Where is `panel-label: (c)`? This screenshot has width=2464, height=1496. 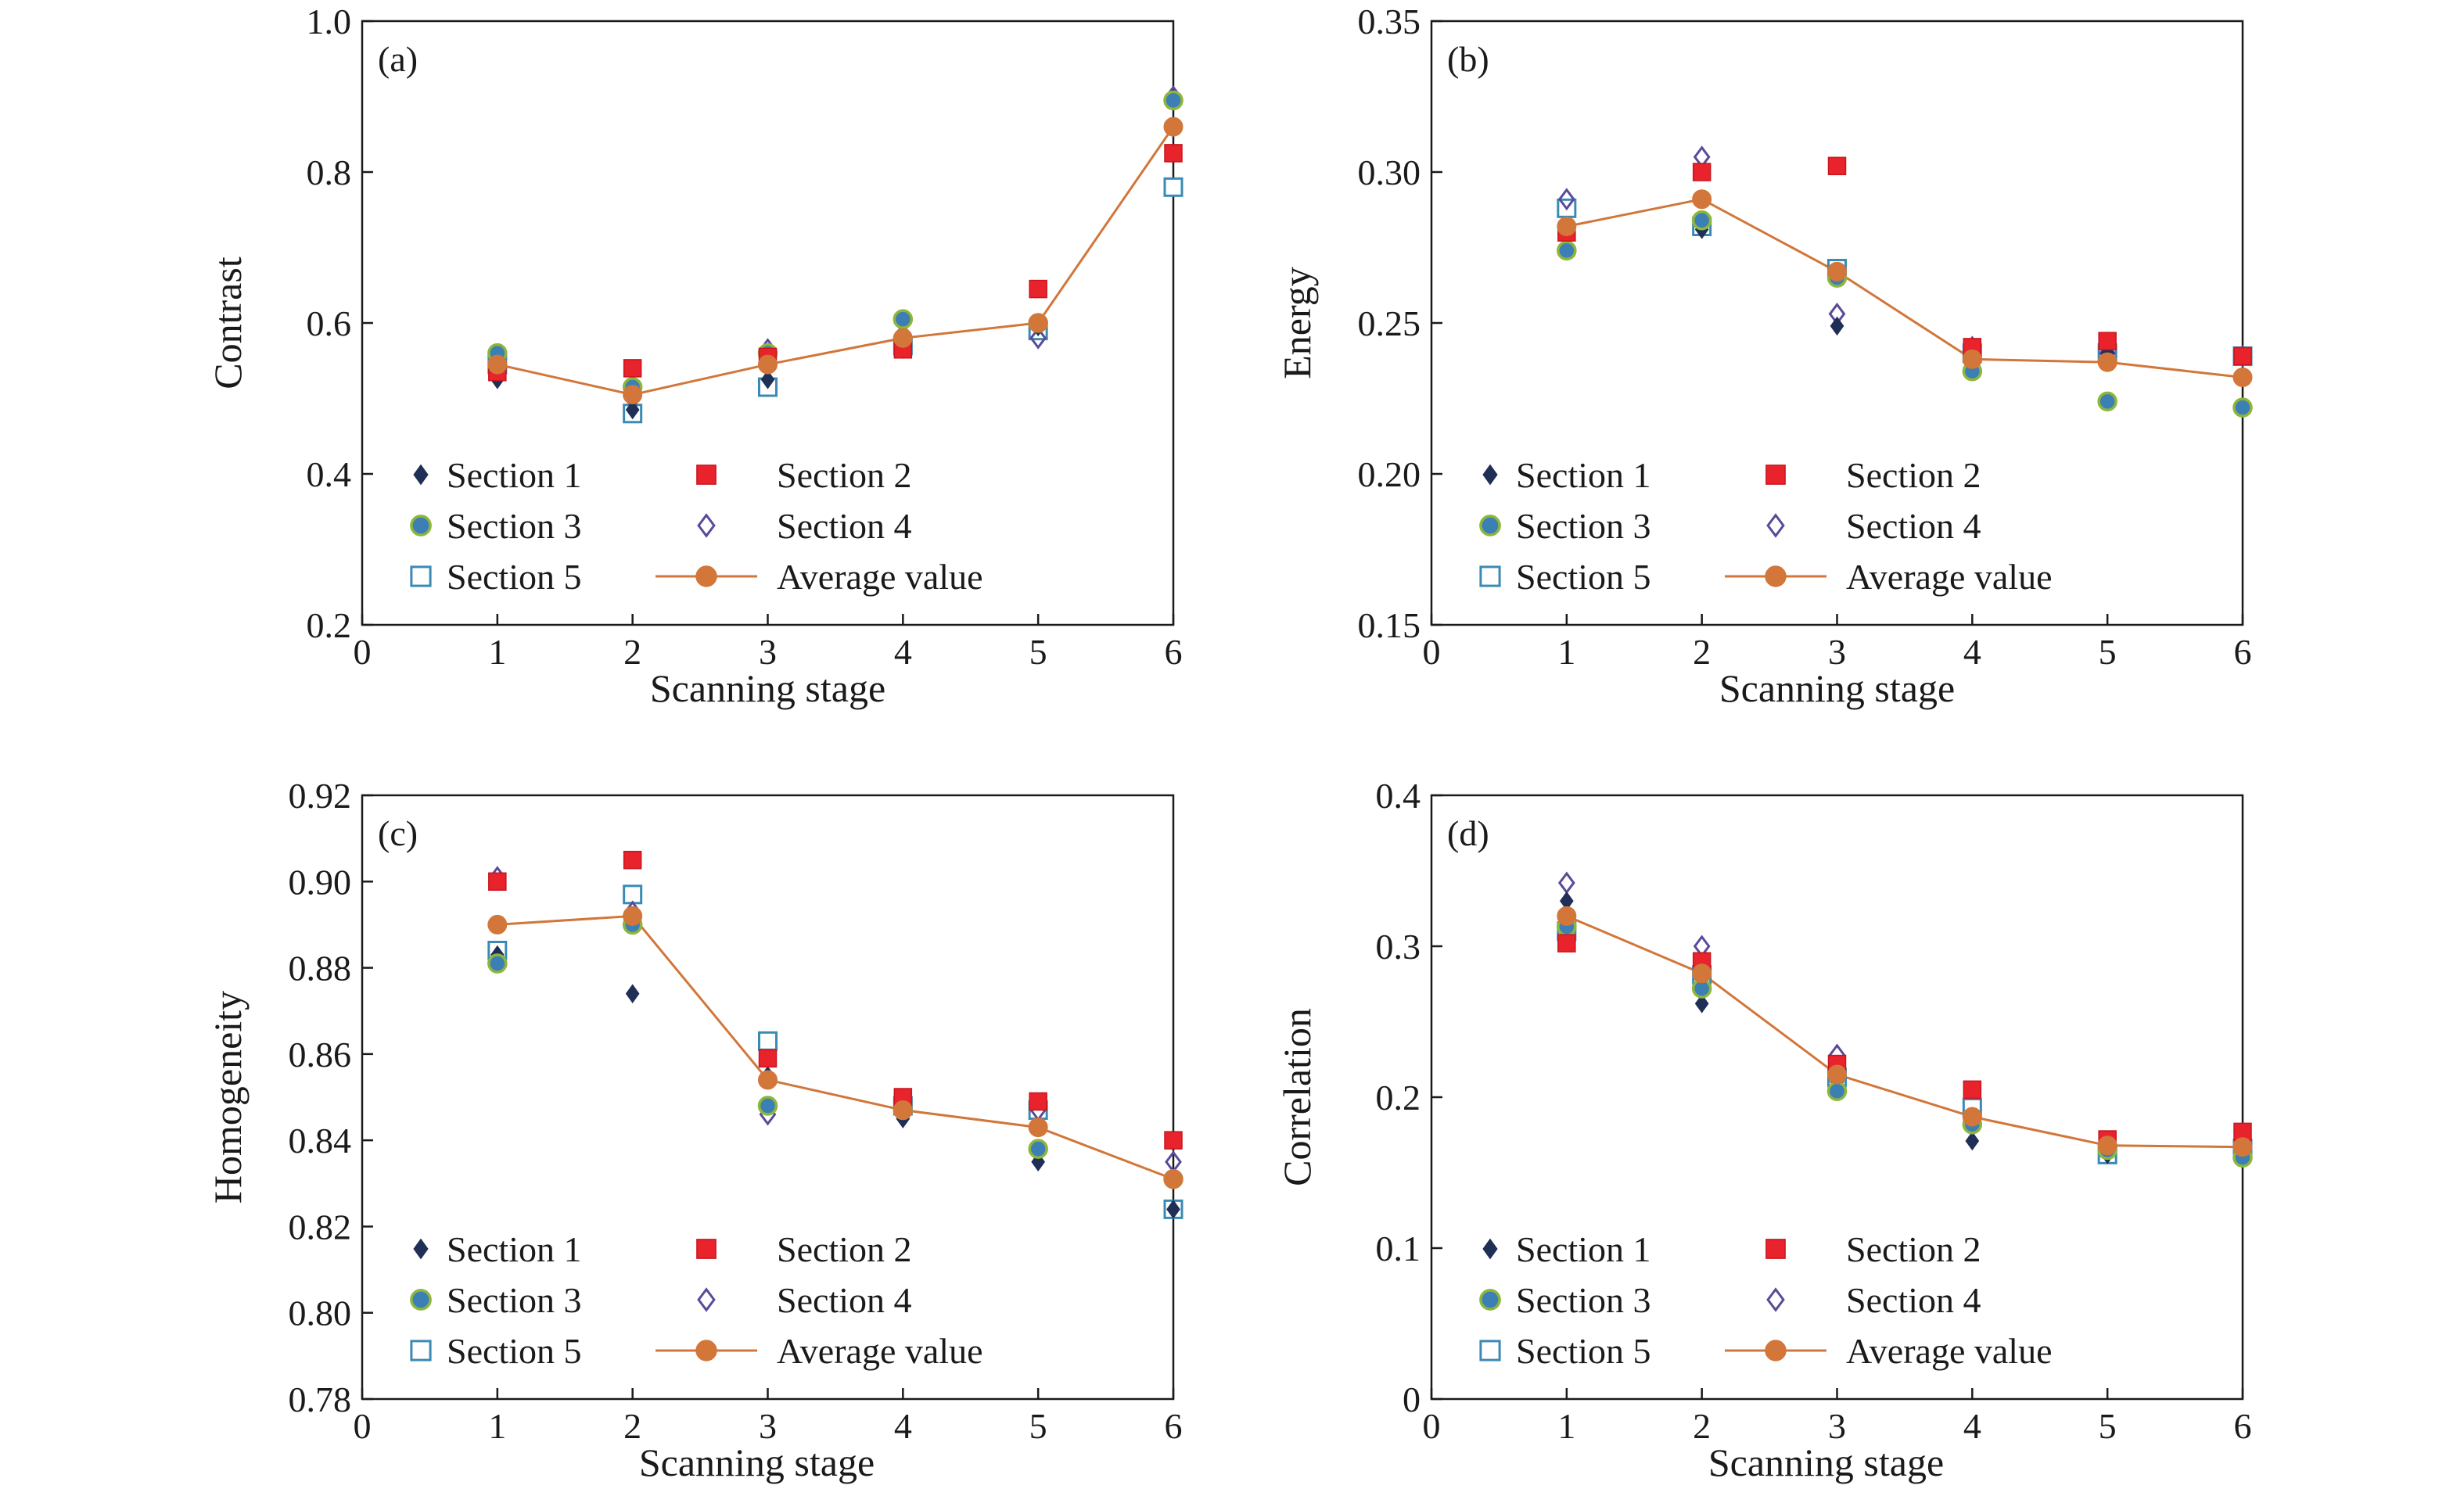
panel-label: (c) is located at coordinates (398, 833).